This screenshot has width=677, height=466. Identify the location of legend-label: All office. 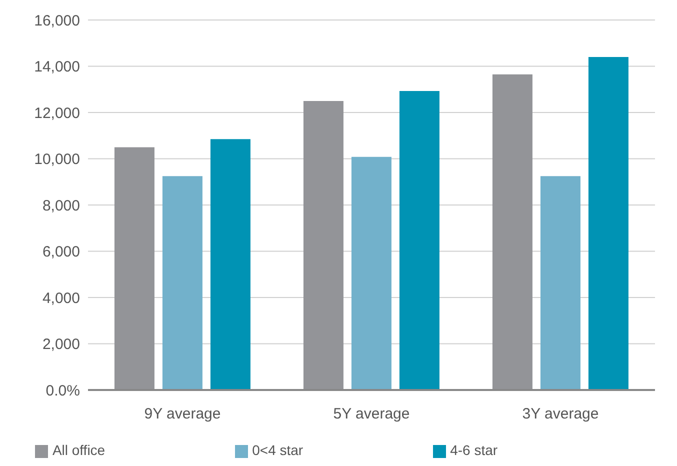
(79, 450).